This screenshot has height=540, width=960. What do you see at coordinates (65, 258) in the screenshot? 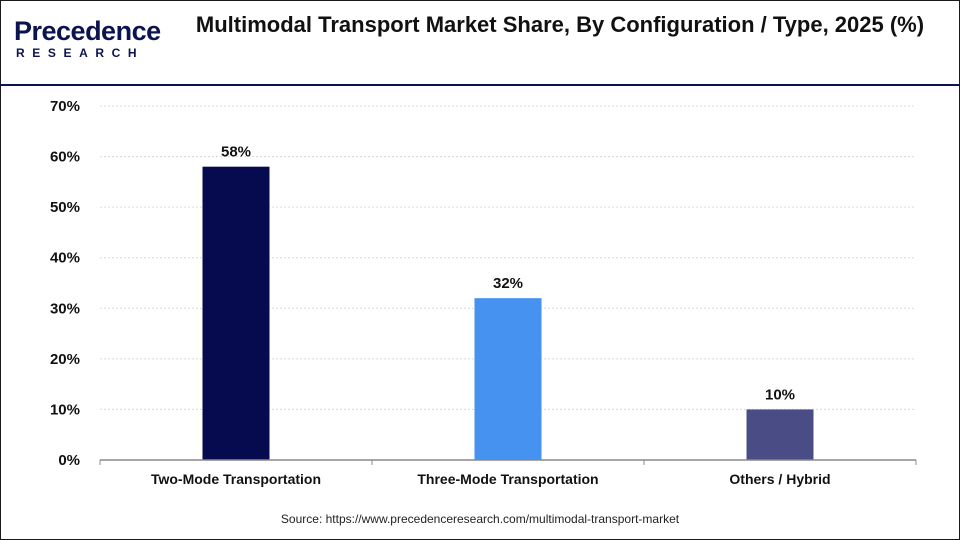
I see `y-tick-label: 40%` at bounding box center [65, 258].